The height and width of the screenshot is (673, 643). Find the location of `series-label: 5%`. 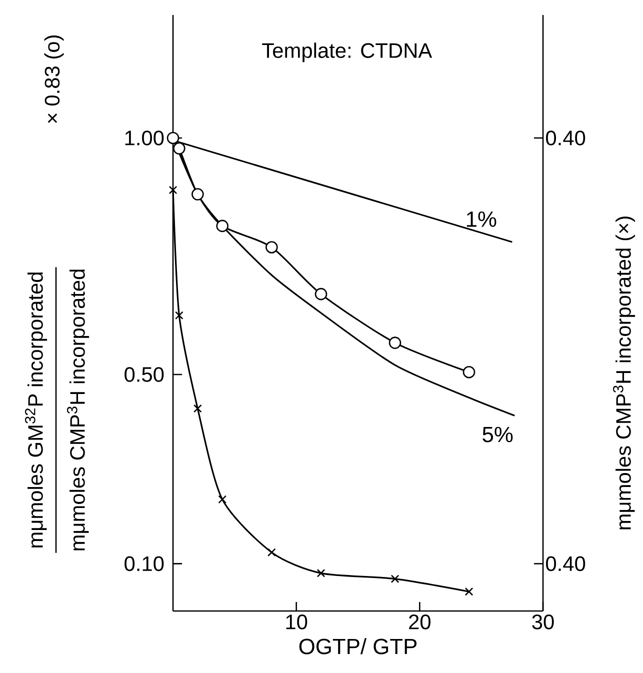

series-label: 5% is located at coordinates (497, 434).